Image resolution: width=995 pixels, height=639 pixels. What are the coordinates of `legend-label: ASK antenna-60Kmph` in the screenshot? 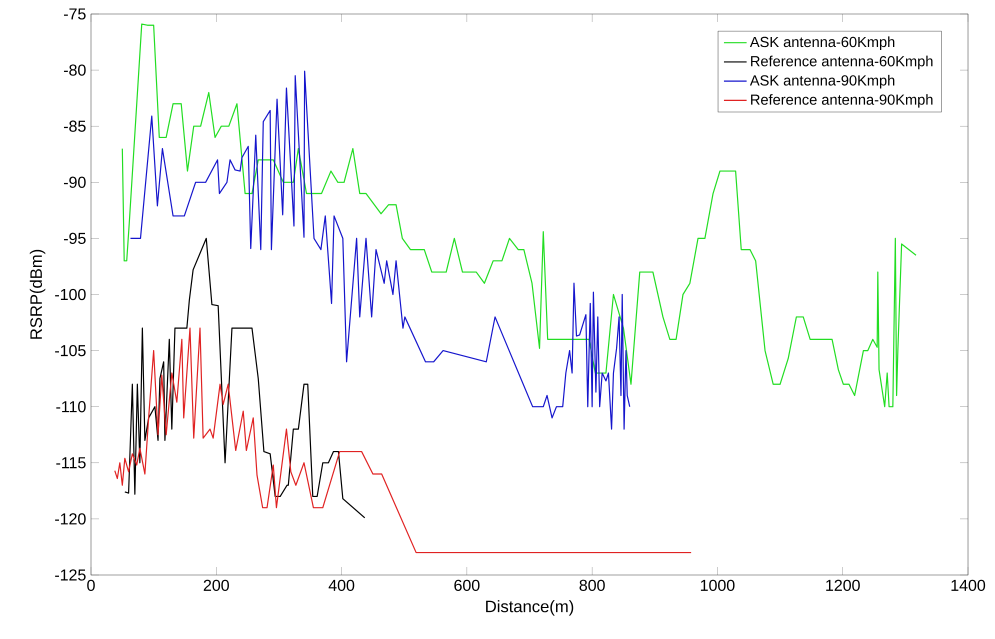 It's located at (822, 43).